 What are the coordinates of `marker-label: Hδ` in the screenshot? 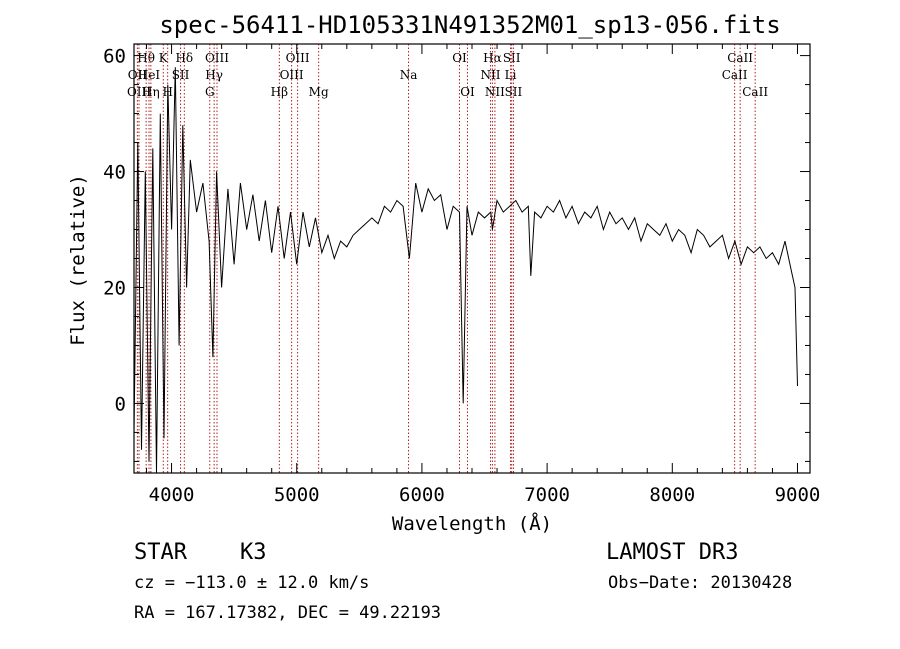 It's located at (184, 58).